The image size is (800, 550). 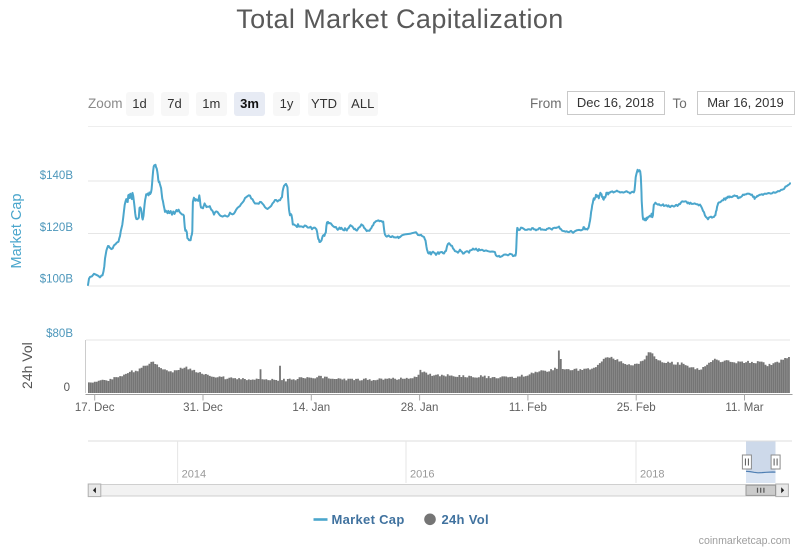 What do you see at coordinates (745, 541) in the screenshot?
I see `svg-text: coinmarketcap.com` at bounding box center [745, 541].